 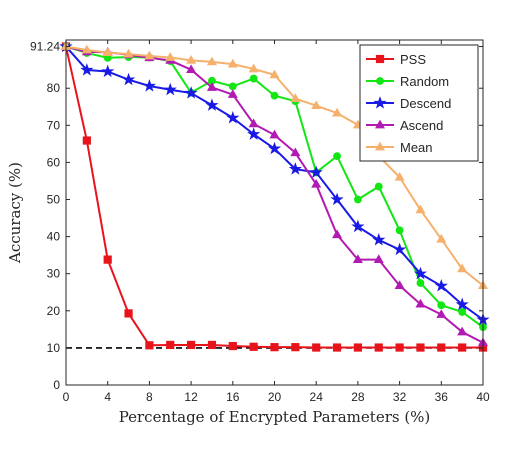 I want to click on y-tick-label: 91.24, so click(x=45, y=47).